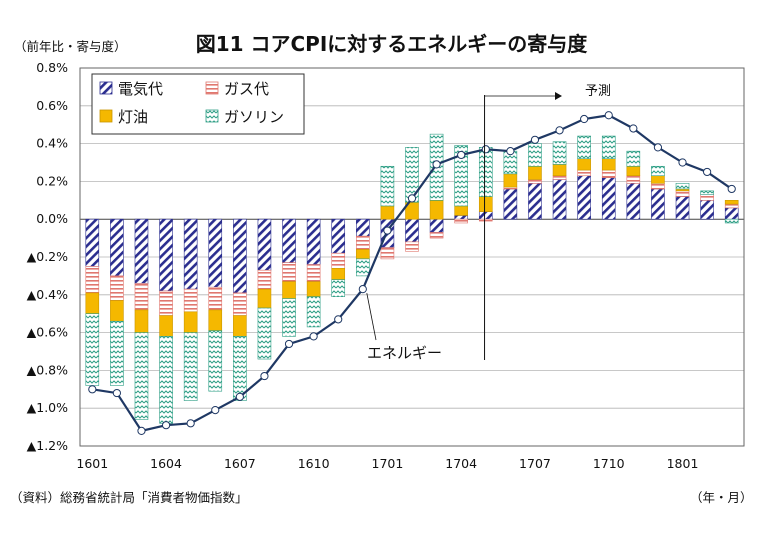 The height and width of the screenshot is (547, 783). Describe the element at coordinates (52, 180) in the screenshot. I see `y-tick-label: 0.2%` at that location.